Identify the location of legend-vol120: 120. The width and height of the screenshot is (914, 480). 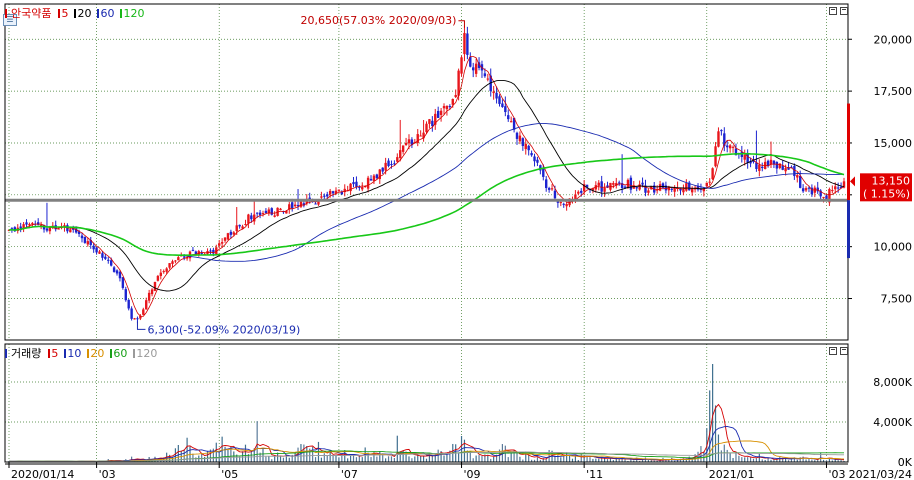
(145, 353).